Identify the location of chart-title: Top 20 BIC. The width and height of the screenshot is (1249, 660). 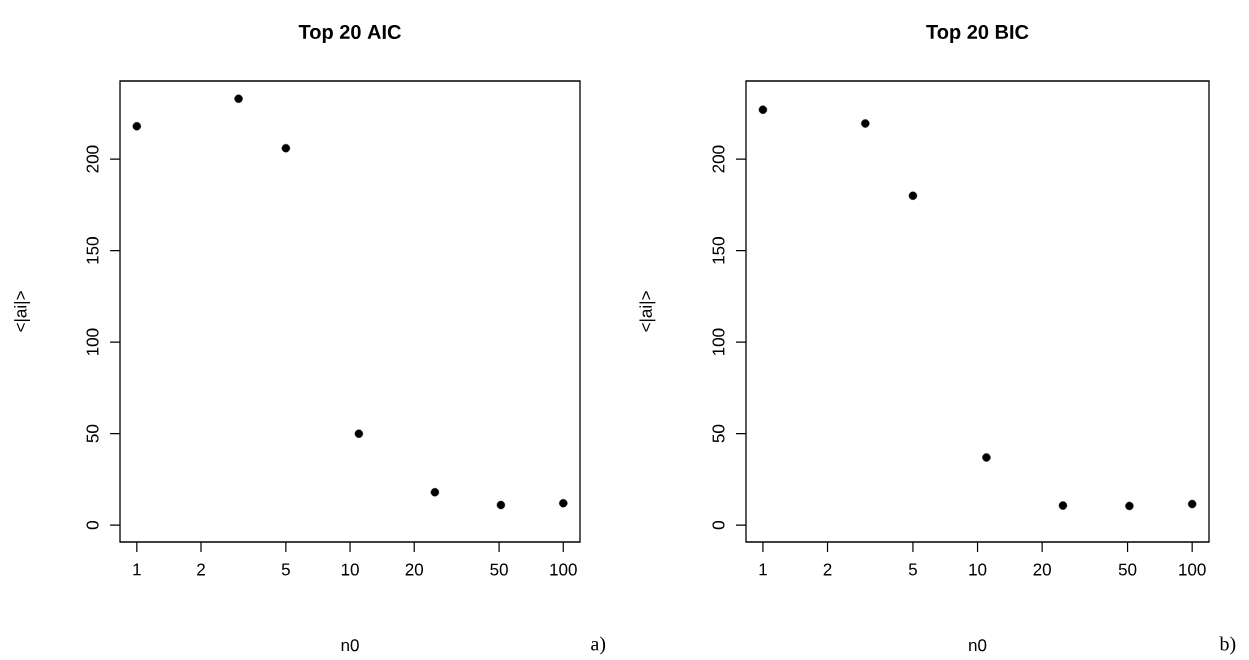
(977, 34).